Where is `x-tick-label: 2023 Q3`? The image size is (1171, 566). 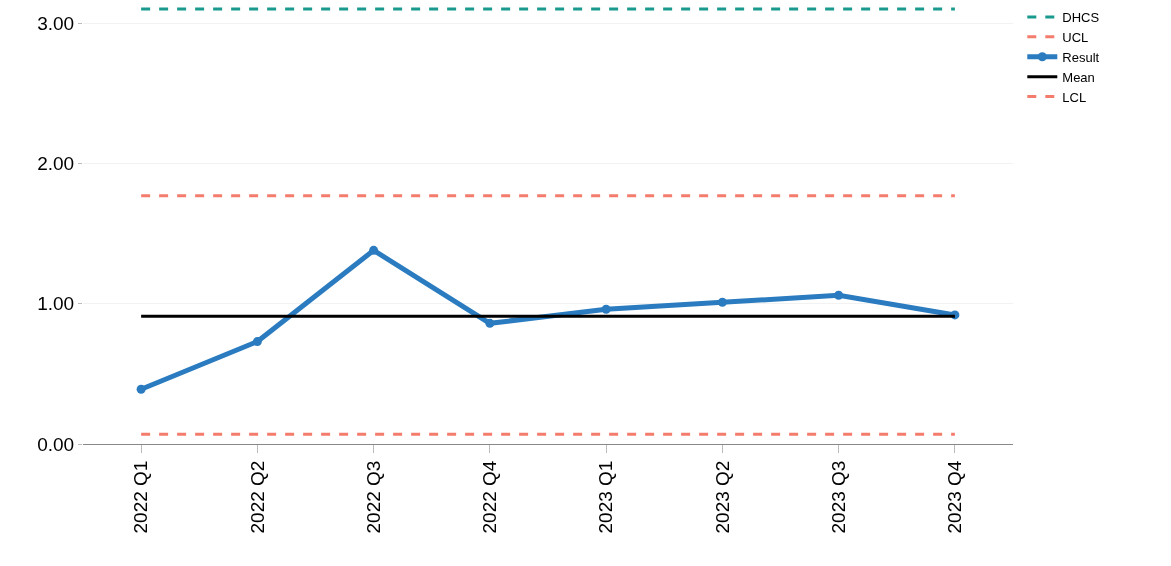 x-tick-label: 2023 Q3 is located at coordinates (838, 497).